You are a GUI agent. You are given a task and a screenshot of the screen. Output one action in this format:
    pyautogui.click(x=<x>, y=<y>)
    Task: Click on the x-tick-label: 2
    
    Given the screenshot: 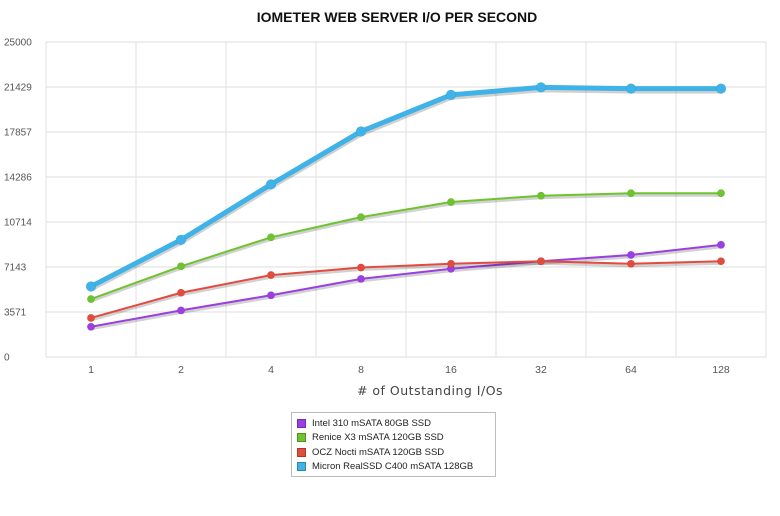 What is the action you would take?
    pyautogui.click(x=181, y=370)
    